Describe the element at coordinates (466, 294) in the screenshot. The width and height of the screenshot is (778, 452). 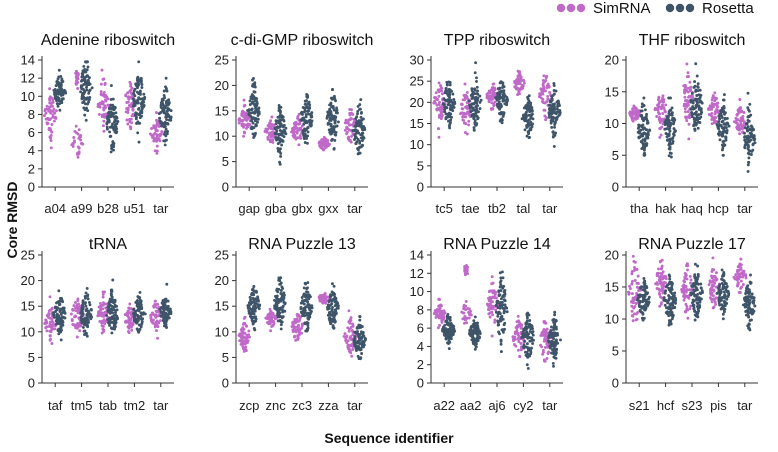
I see `swarm-simrna` at that location.